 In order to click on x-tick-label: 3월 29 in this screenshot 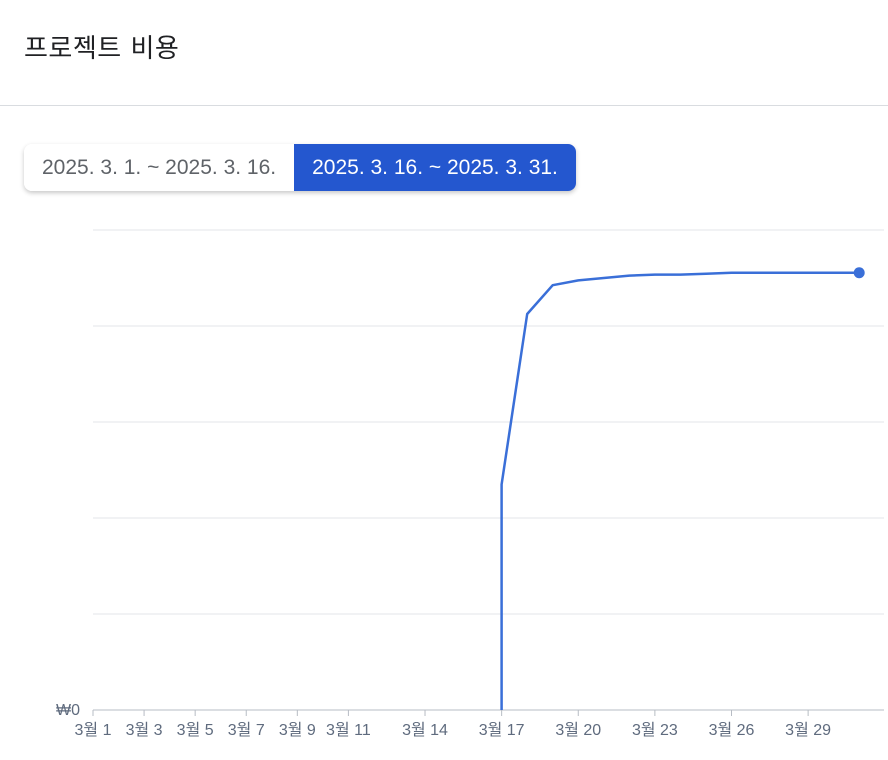, I will do `click(808, 730)`.